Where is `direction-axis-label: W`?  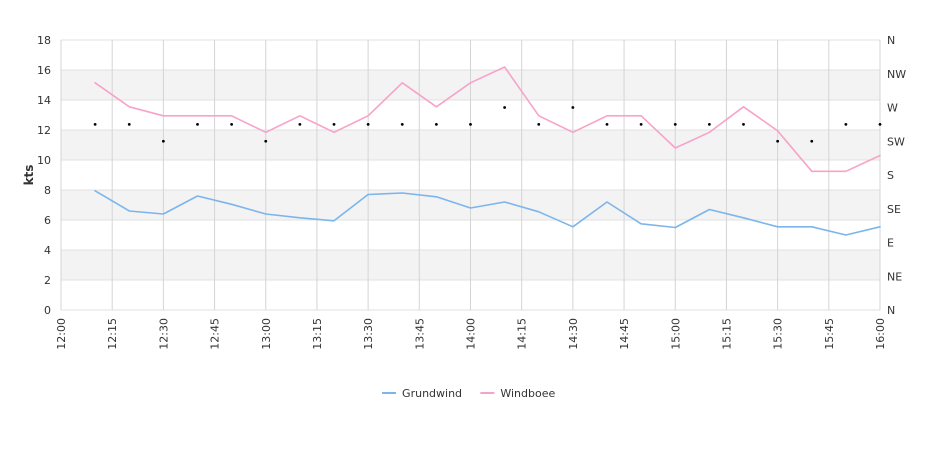 direction-axis-label: W is located at coordinates (892, 108).